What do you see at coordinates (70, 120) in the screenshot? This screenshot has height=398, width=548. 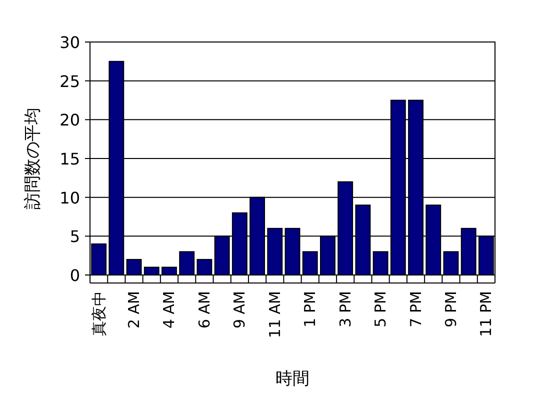 I see `y-tick-label: 20` at bounding box center [70, 120].